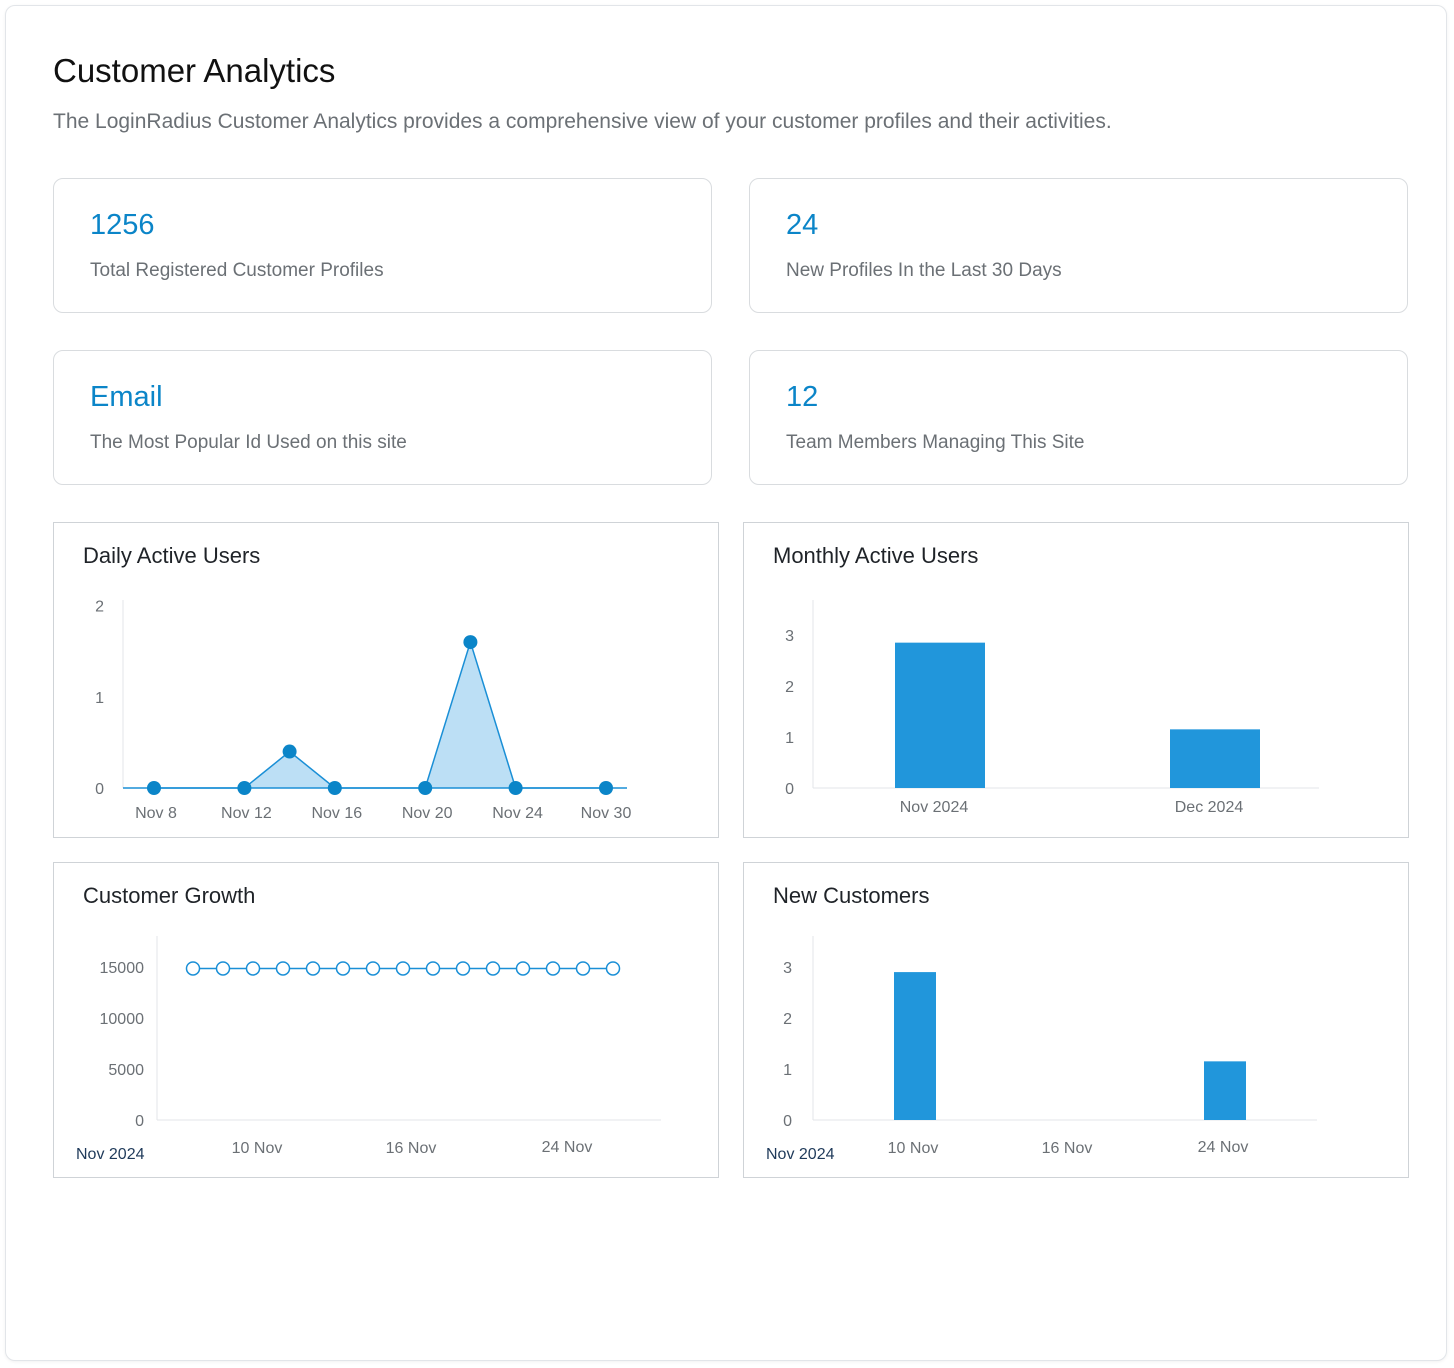 Image resolution: width=1454 pixels, height=1368 pixels. I want to click on stat-value: 12, so click(802, 397).